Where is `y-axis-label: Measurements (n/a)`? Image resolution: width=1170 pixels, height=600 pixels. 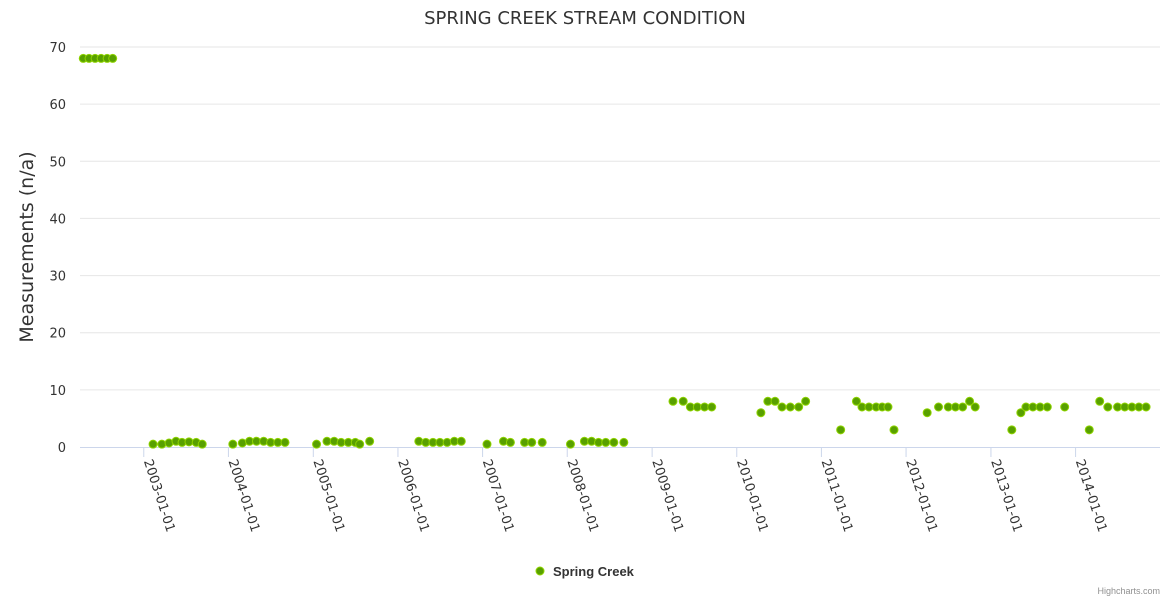 y-axis-label: Measurements (n/a) is located at coordinates (27, 246).